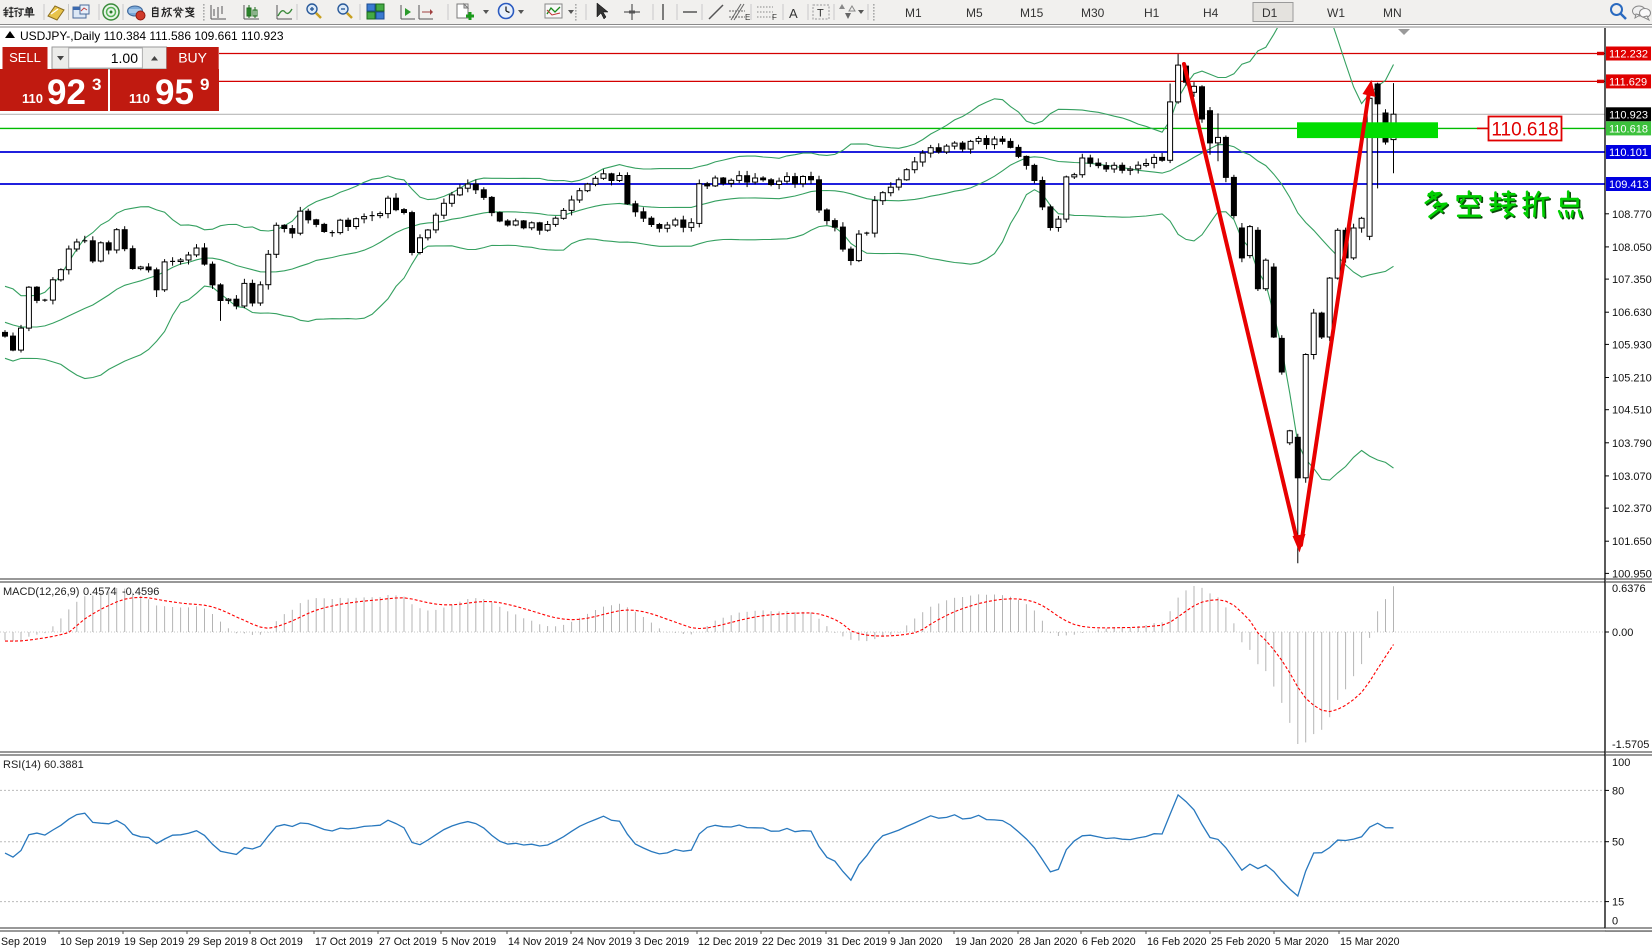 This screenshot has height=949, width=1652. Describe the element at coordinates (408, 942) in the screenshot. I see `svg-text: 27 Oct 2019` at that location.